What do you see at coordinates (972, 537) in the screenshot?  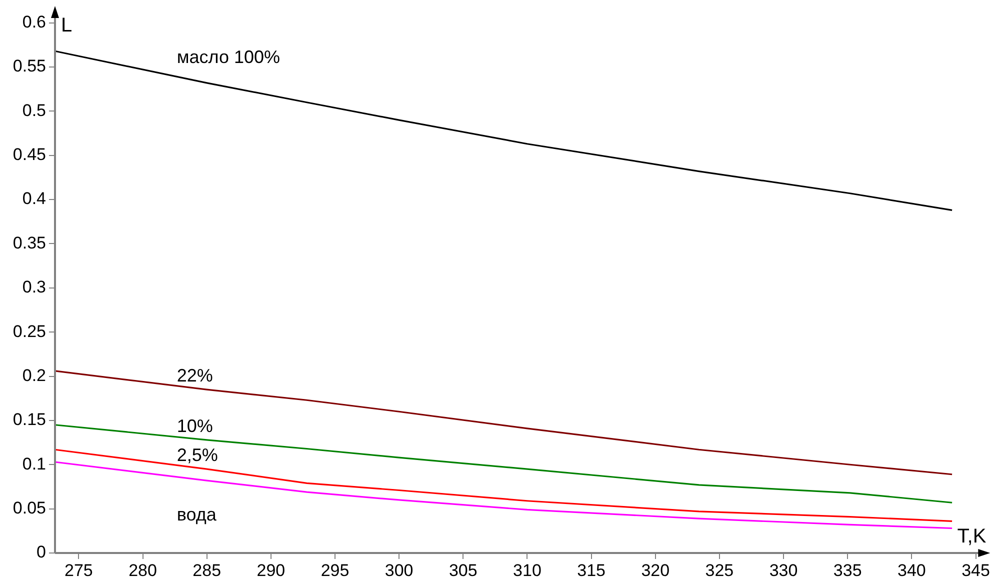 I see `x-axis-title: T,K` at bounding box center [972, 537].